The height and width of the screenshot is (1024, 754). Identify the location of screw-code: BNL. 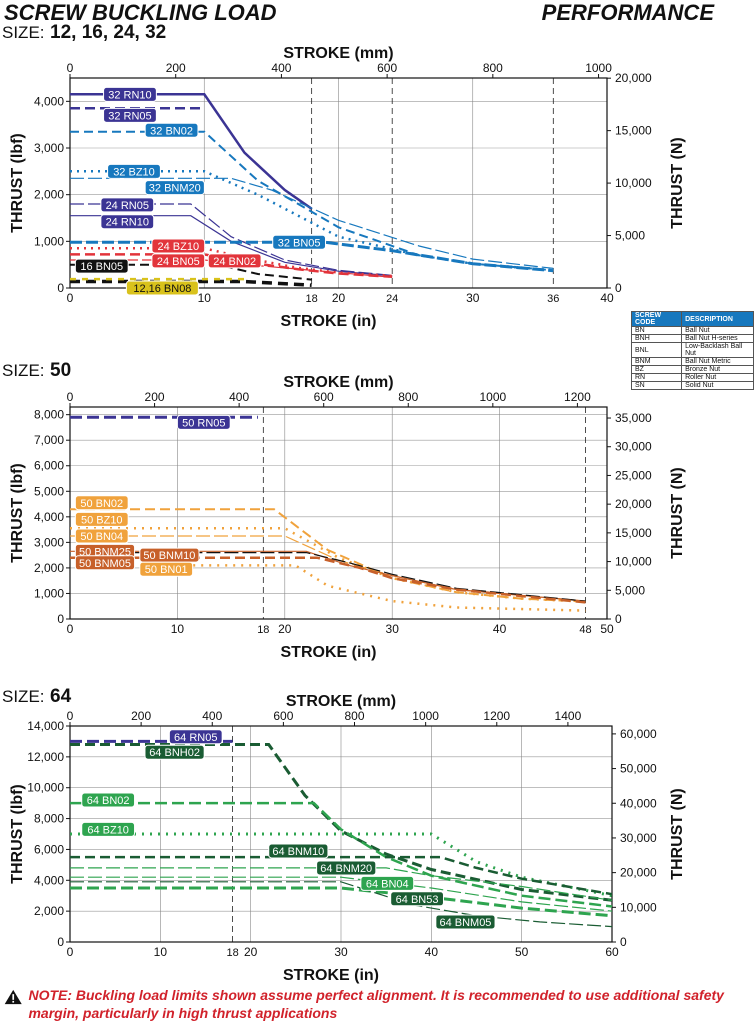
(656, 350).